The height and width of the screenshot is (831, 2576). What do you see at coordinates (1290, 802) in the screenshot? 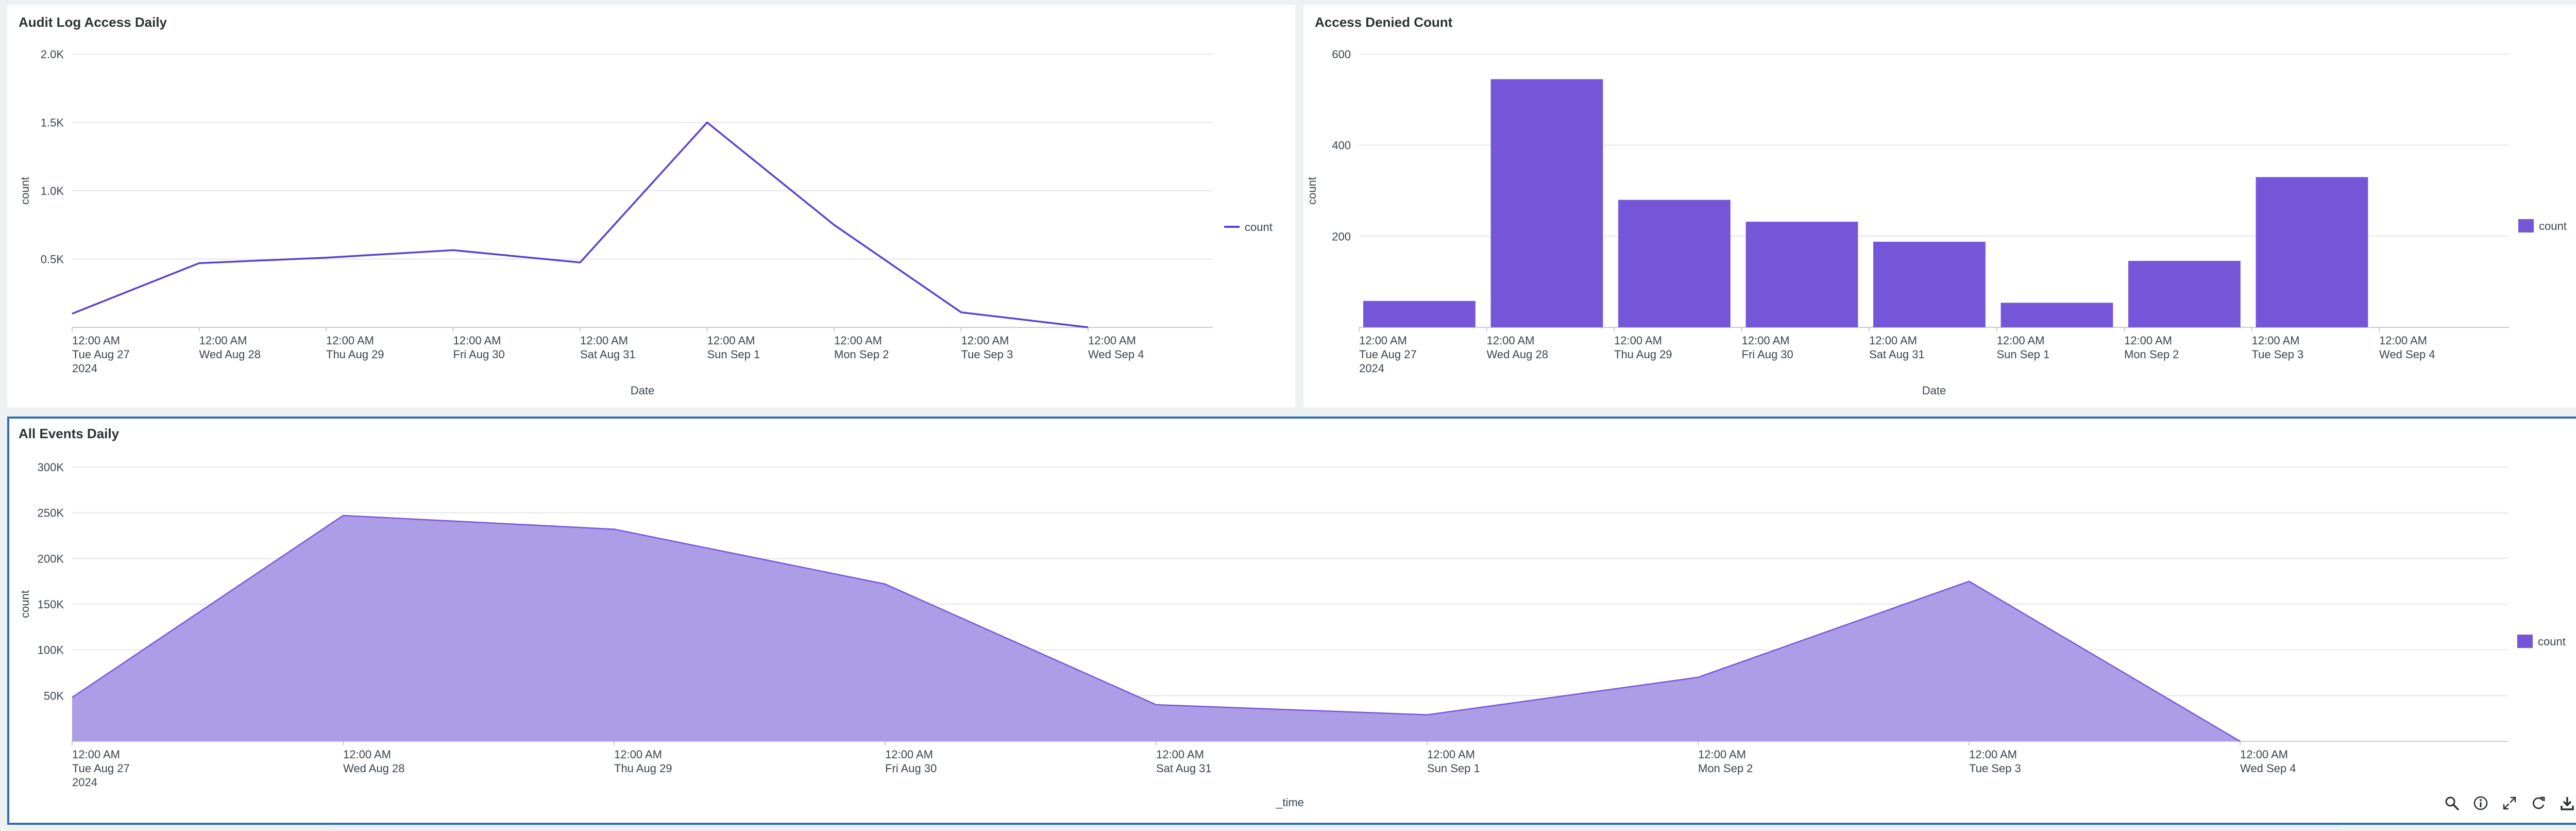
I see `x-axis-label: _time` at bounding box center [1290, 802].